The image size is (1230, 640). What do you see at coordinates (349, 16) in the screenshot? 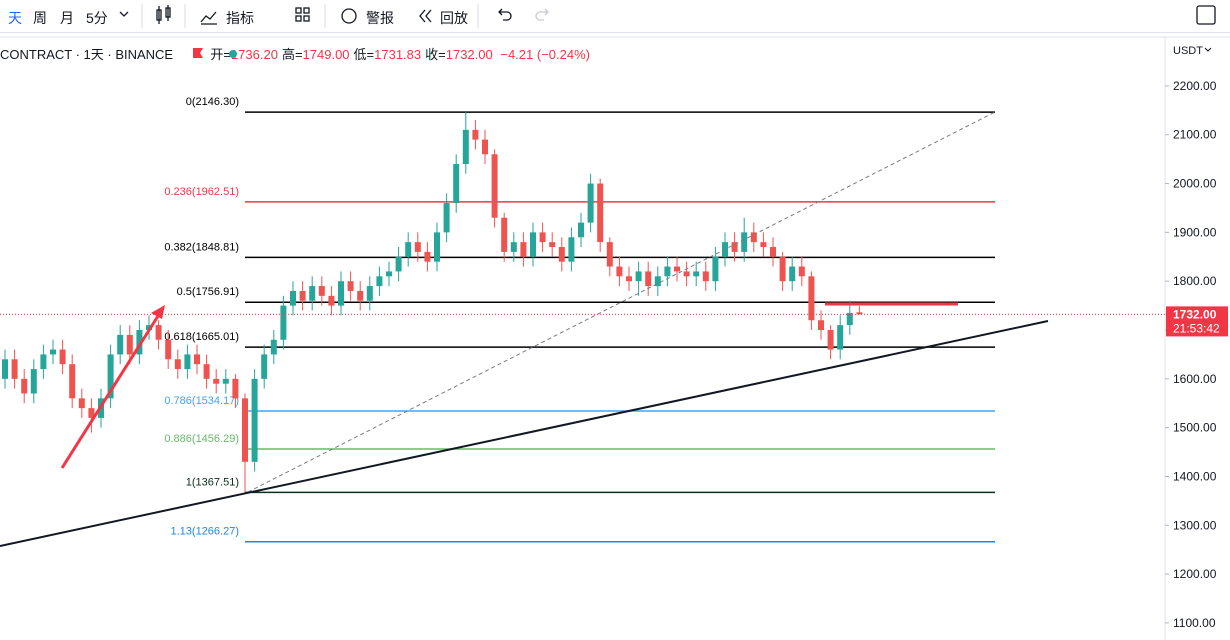
I see `alert-icon` at bounding box center [349, 16].